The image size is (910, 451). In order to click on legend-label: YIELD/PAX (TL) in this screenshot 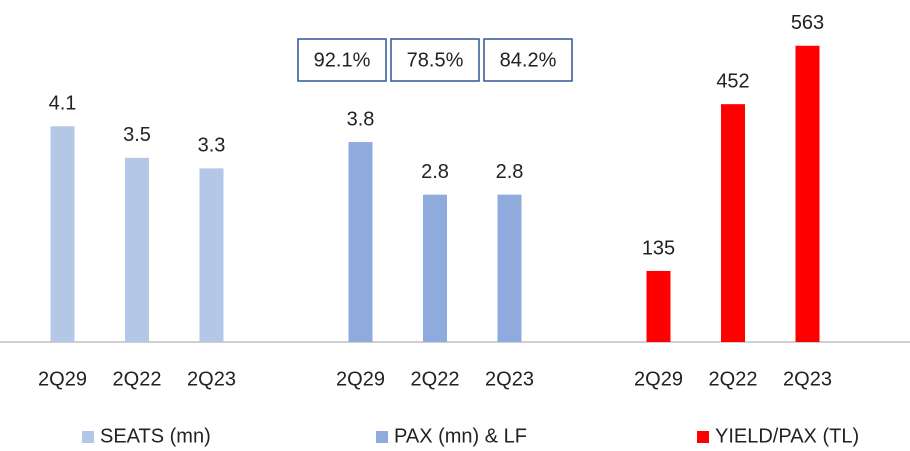, I will do `click(787, 436)`.